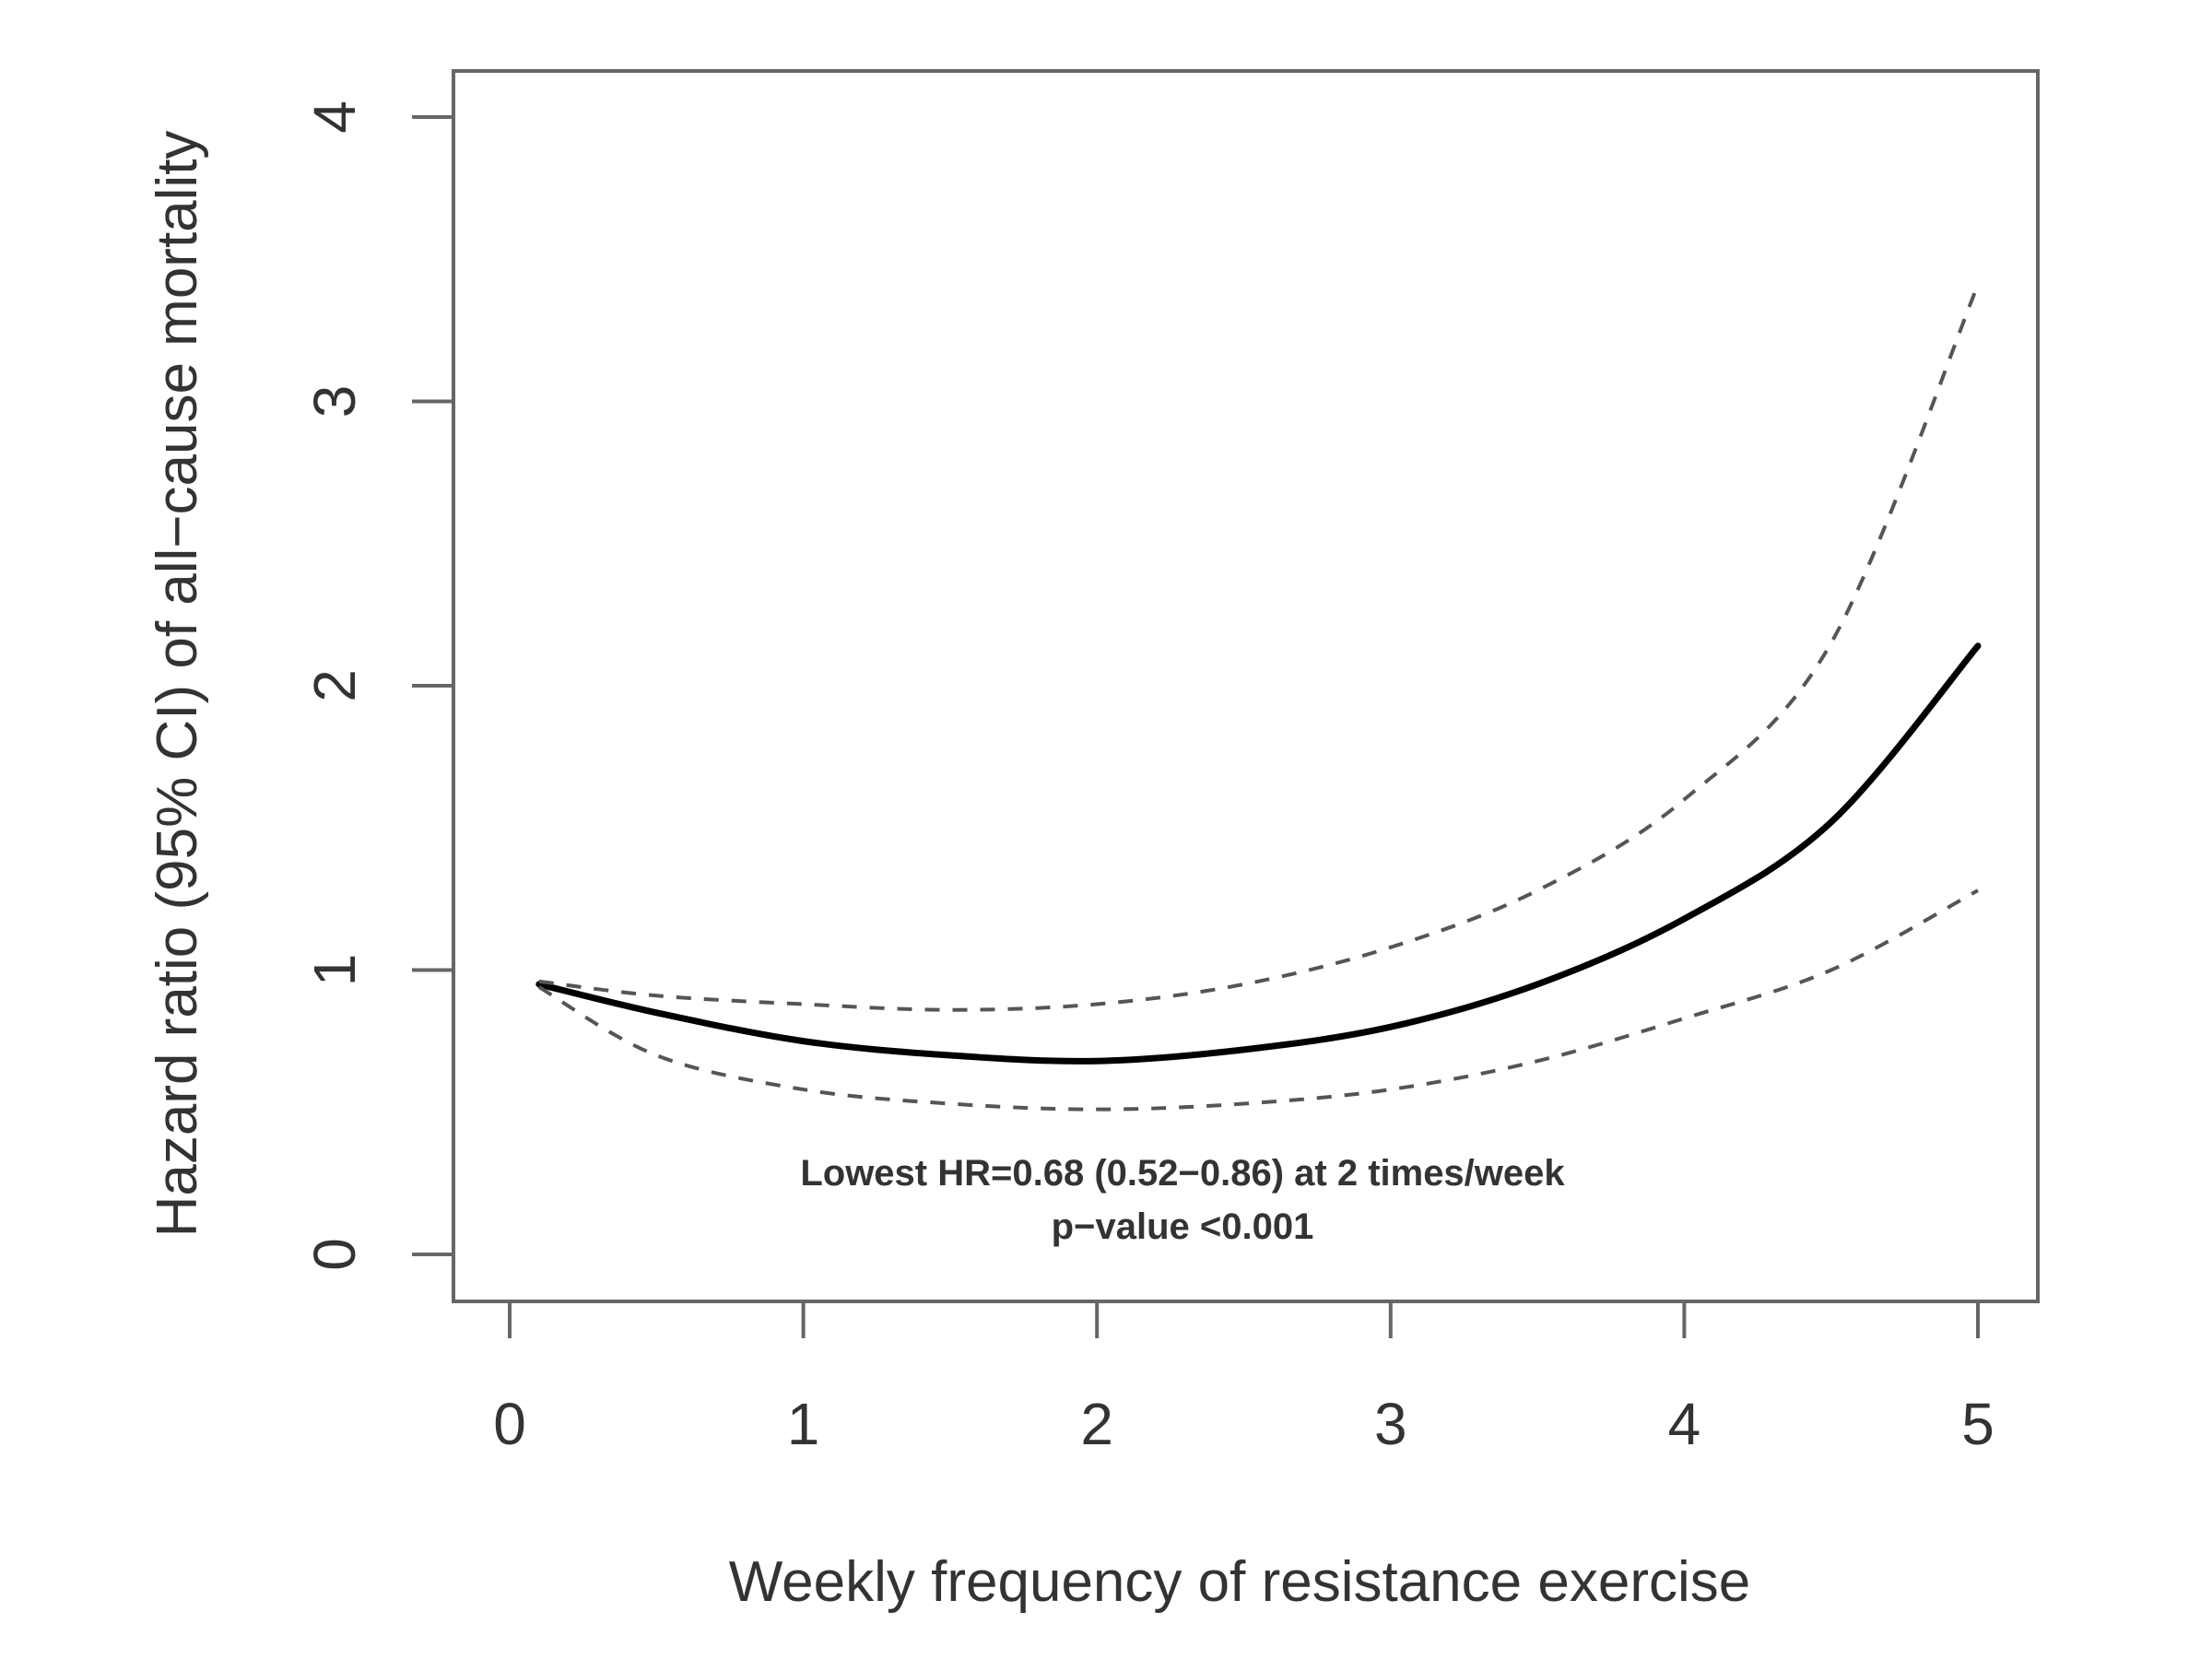 The height and width of the screenshot is (1659, 2212). What do you see at coordinates (334, 685) in the screenshot?
I see `y-tick-label: 2` at bounding box center [334, 685].